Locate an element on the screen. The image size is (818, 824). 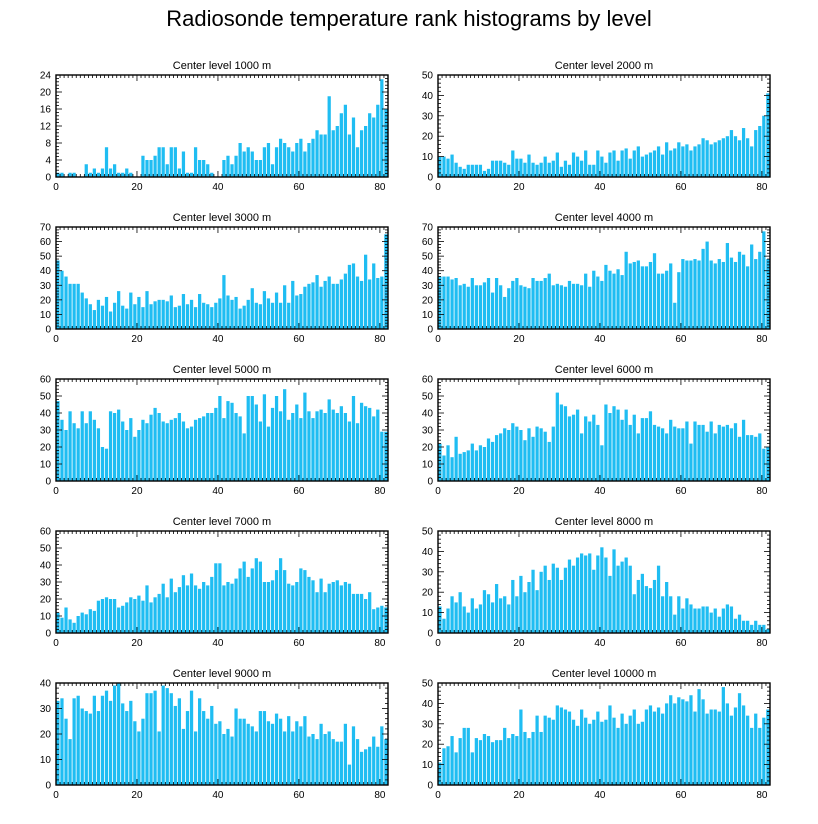
x-tick-label: 80 is located at coordinates (762, 187).